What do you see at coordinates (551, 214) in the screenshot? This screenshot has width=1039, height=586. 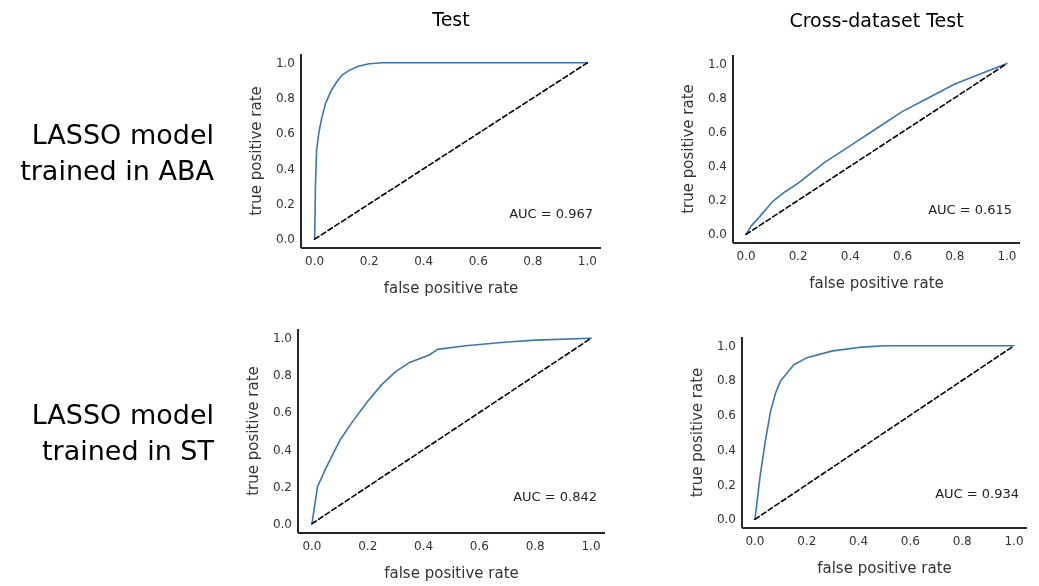 I see `annotation: AUC = 0.967` at bounding box center [551, 214].